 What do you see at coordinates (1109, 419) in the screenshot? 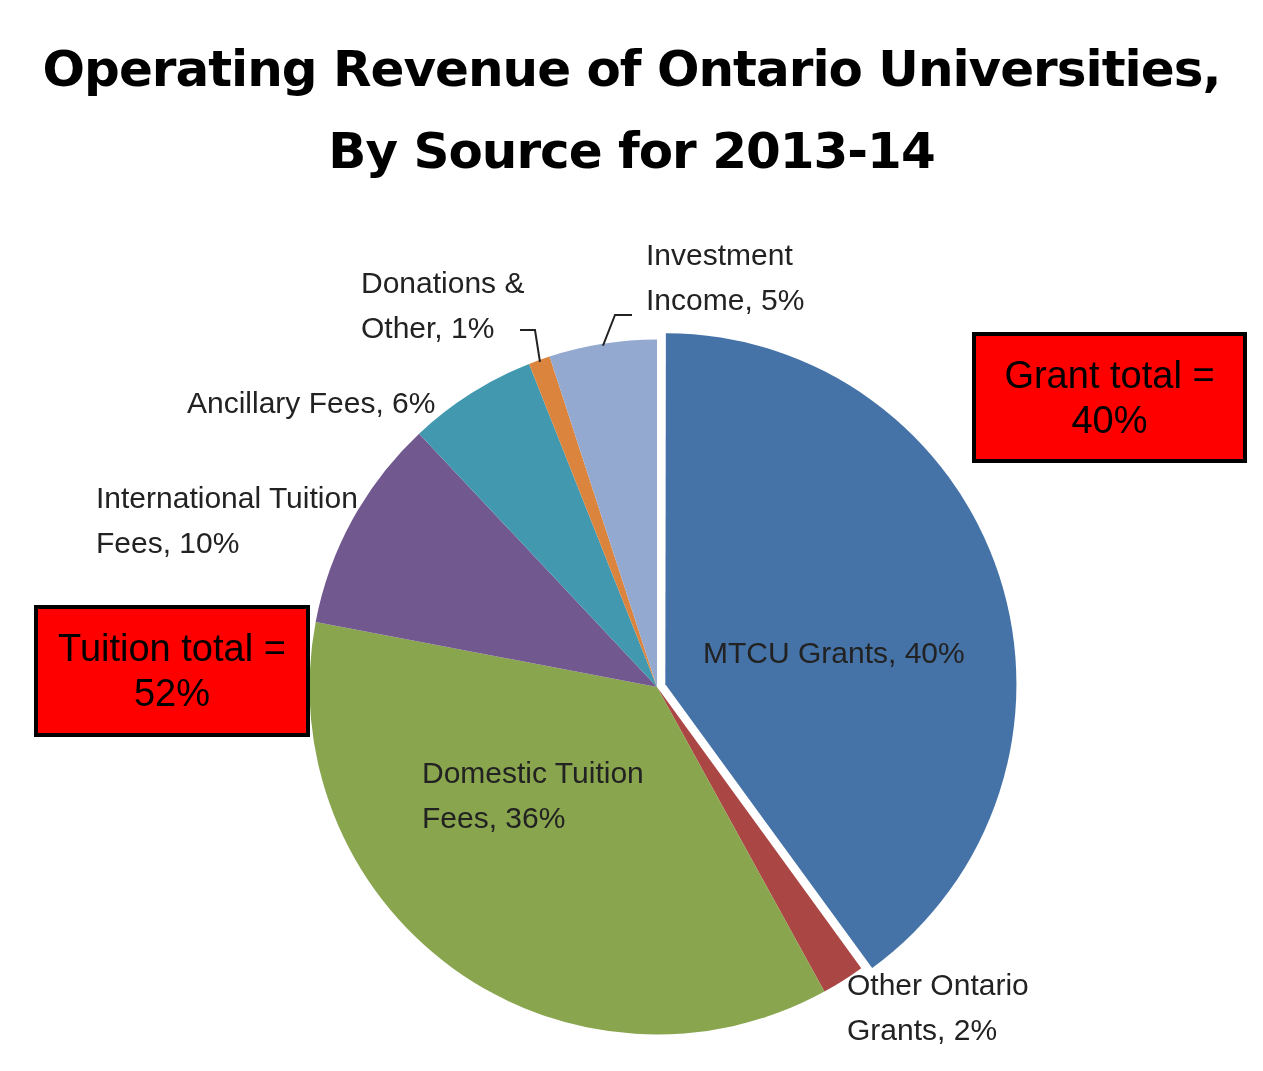
I see `data-label: 40%` at bounding box center [1109, 419].